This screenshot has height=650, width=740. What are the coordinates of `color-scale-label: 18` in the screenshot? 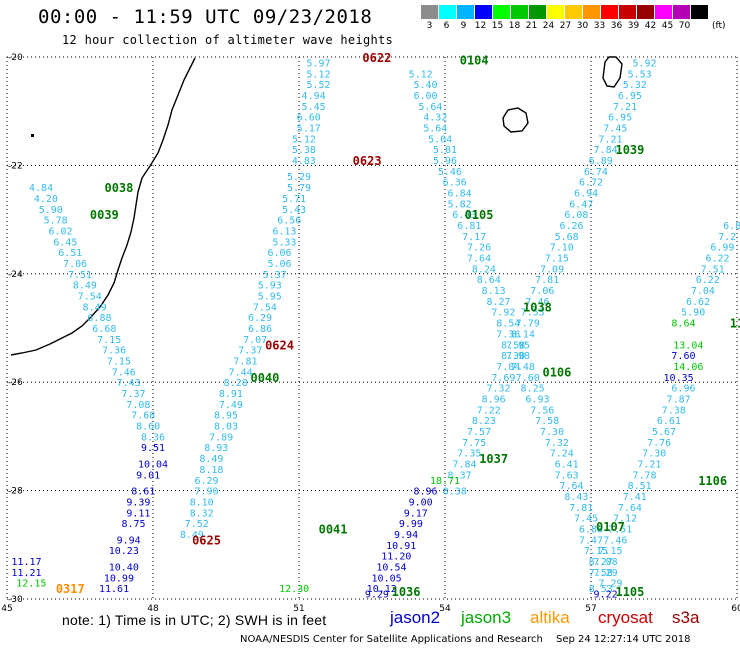 It's located at (514, 26).